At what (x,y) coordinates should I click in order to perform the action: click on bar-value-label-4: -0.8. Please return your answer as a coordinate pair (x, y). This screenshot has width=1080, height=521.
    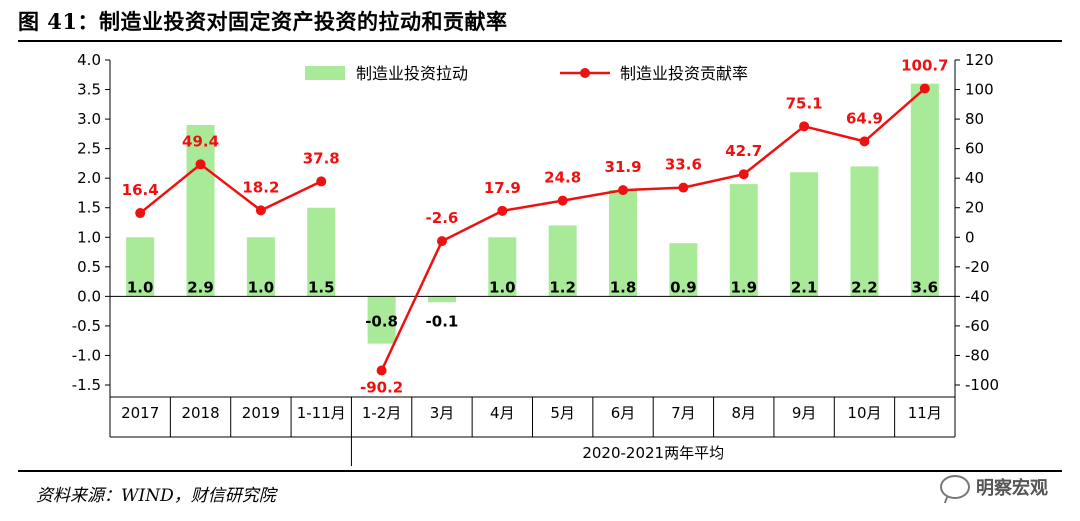
    Looking at the image, I should click on (381, 321).